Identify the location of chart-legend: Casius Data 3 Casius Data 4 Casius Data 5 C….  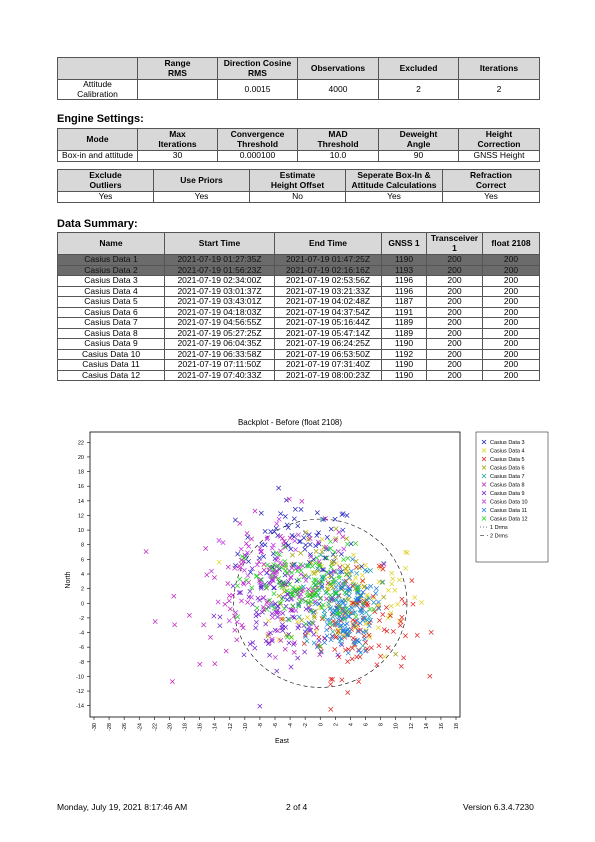
(512, 497).